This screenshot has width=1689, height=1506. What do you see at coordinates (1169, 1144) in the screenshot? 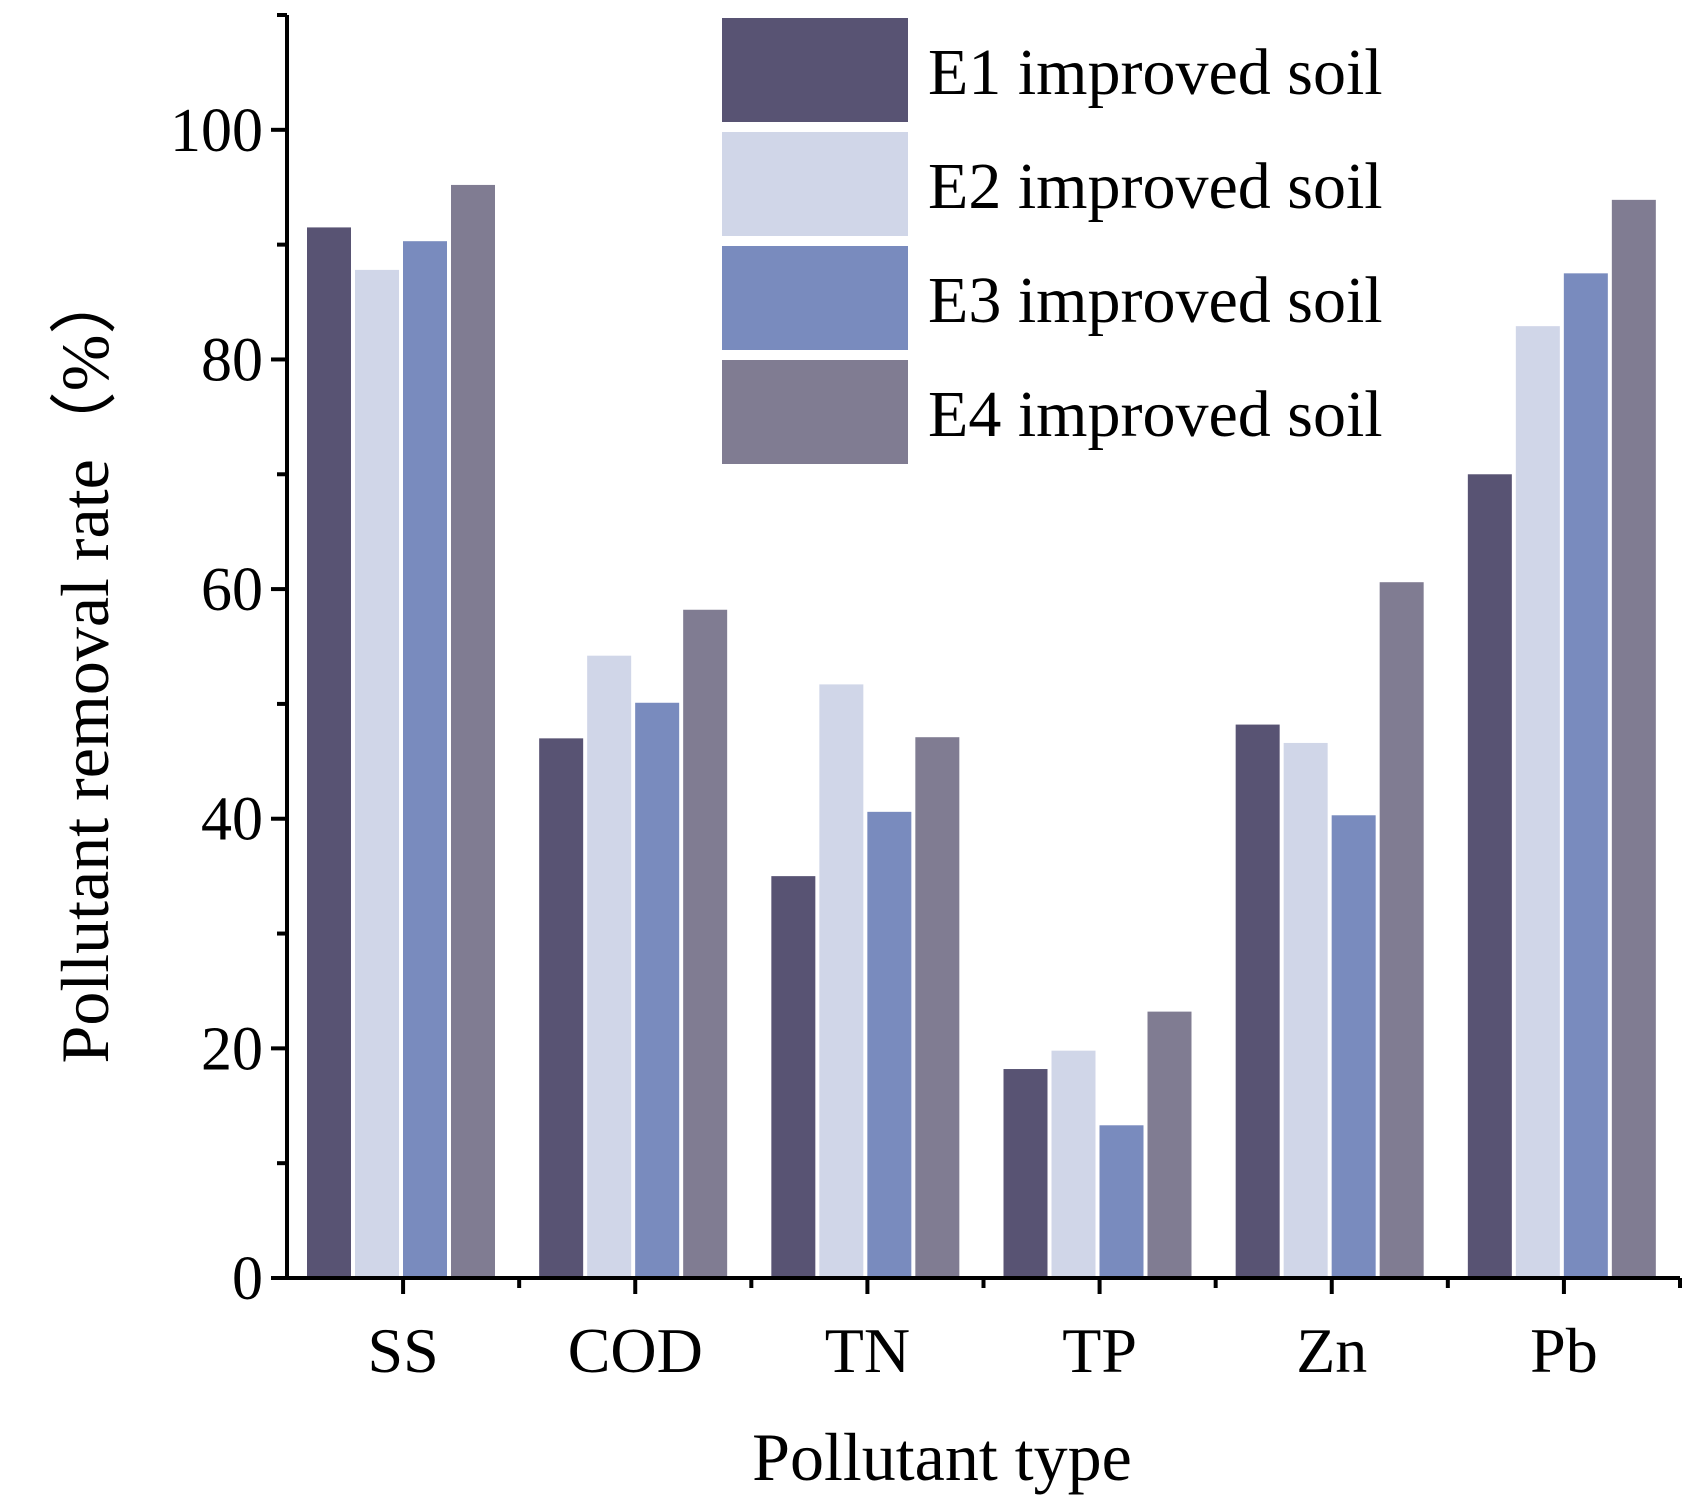
I see `bar-tp-e4` at bounding box center [1169, 1144].